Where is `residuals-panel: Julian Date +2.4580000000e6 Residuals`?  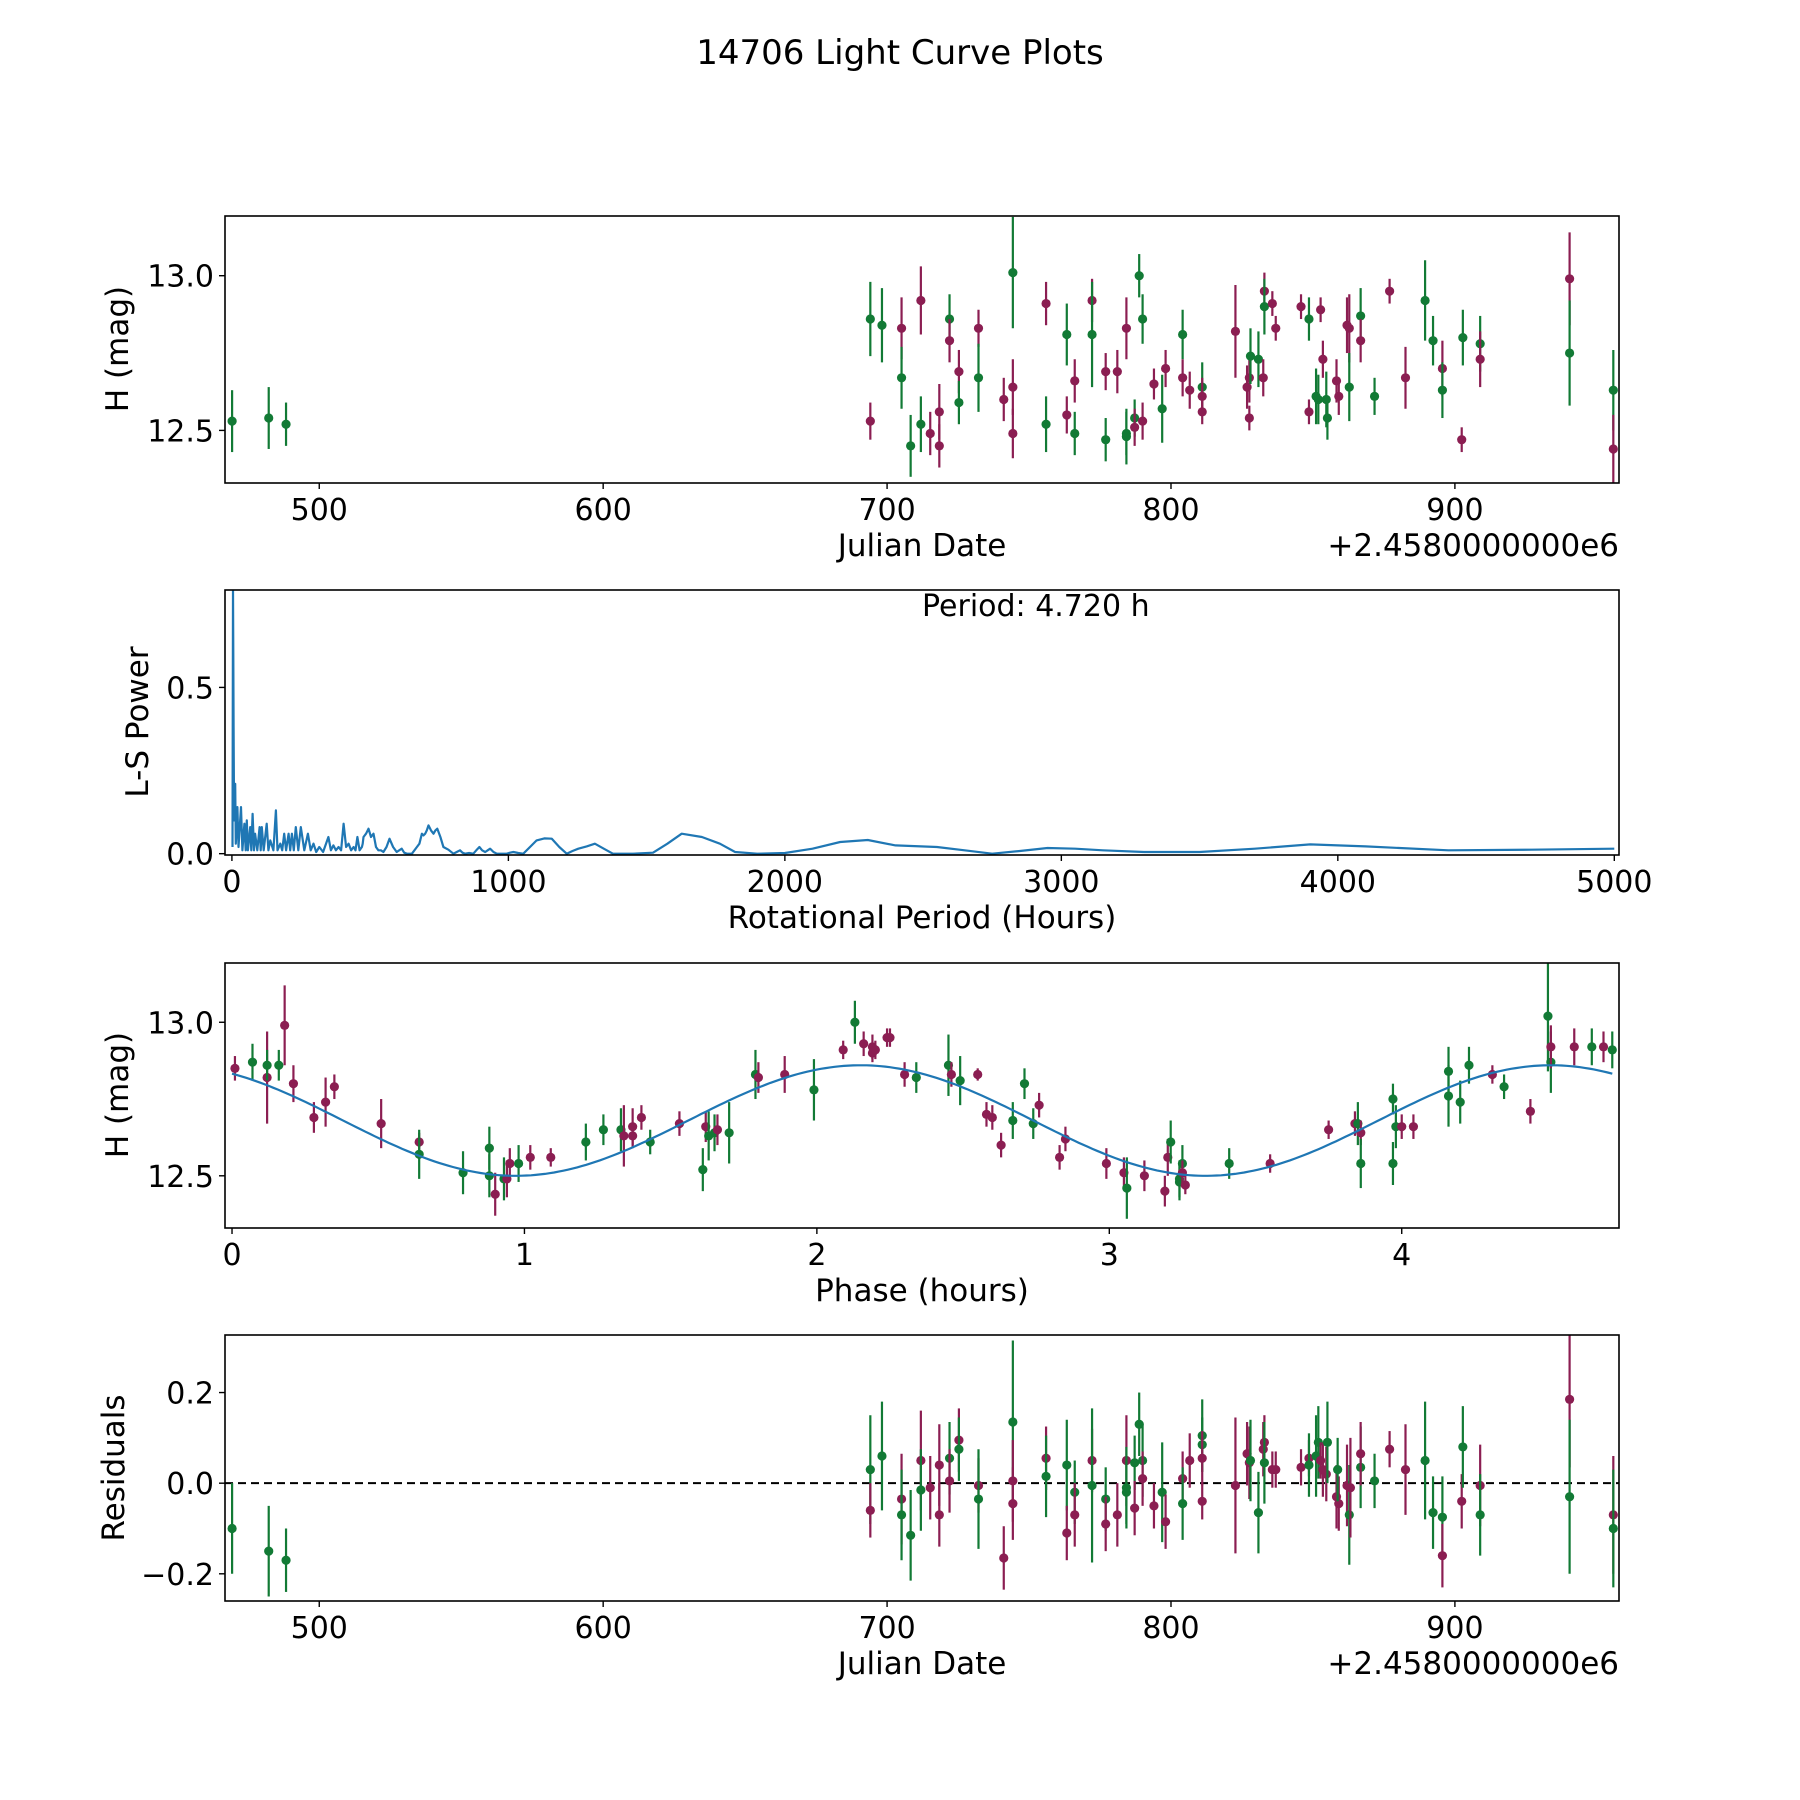
residuals-panel: Julian Date +2.4580000000e6 Residuals is located at coordinates (857, 1538).